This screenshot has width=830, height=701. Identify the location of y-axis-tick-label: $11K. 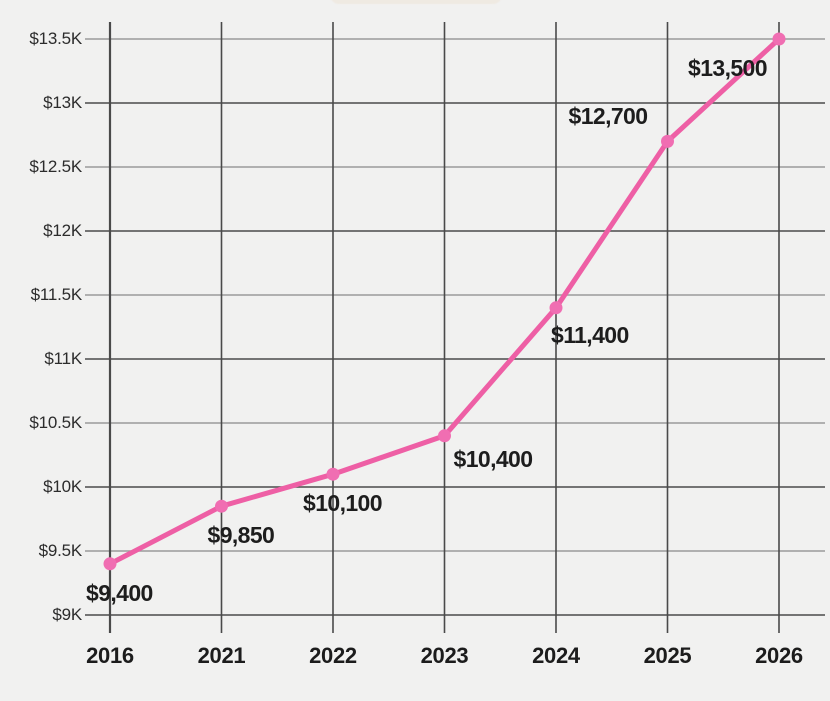
(63, 358).